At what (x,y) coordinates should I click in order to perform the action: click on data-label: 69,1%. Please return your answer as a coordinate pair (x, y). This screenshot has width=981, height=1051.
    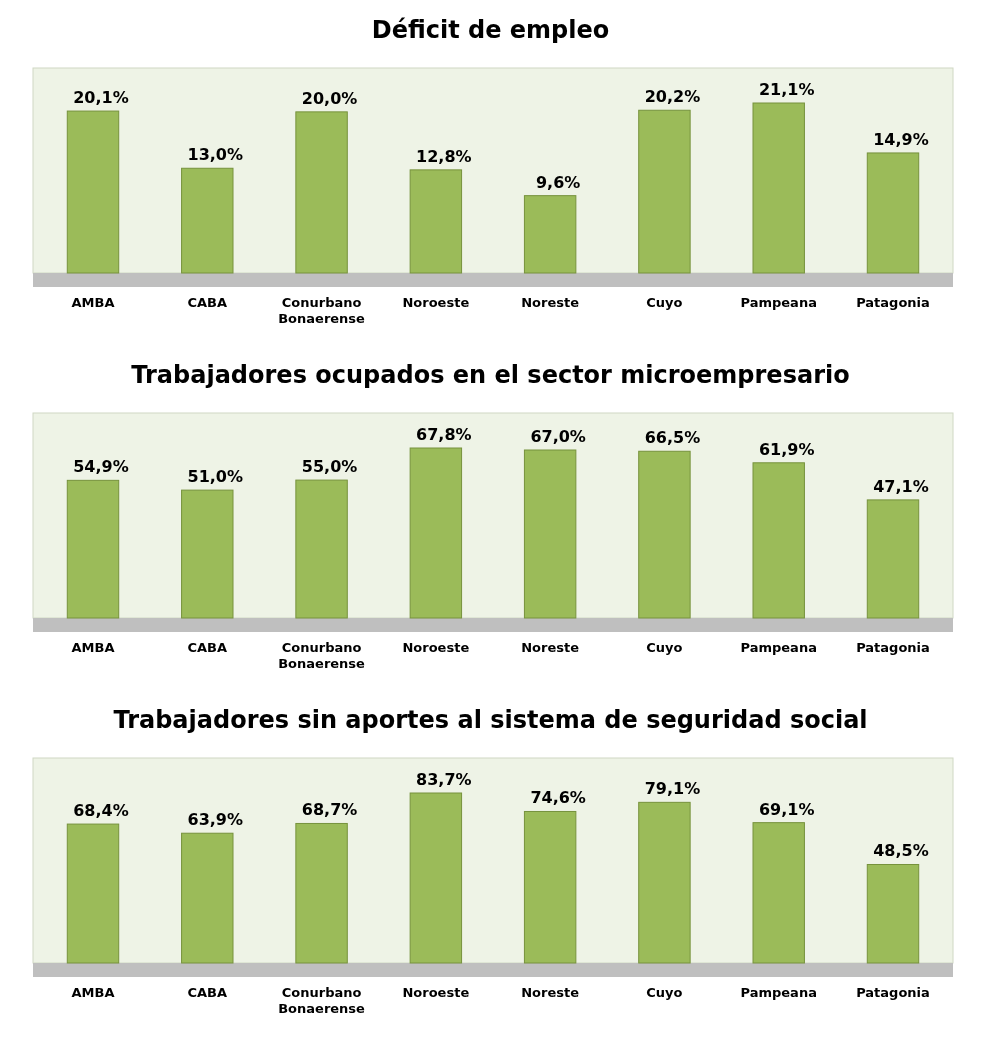
    Looking at the image, I should click on (786, 809).